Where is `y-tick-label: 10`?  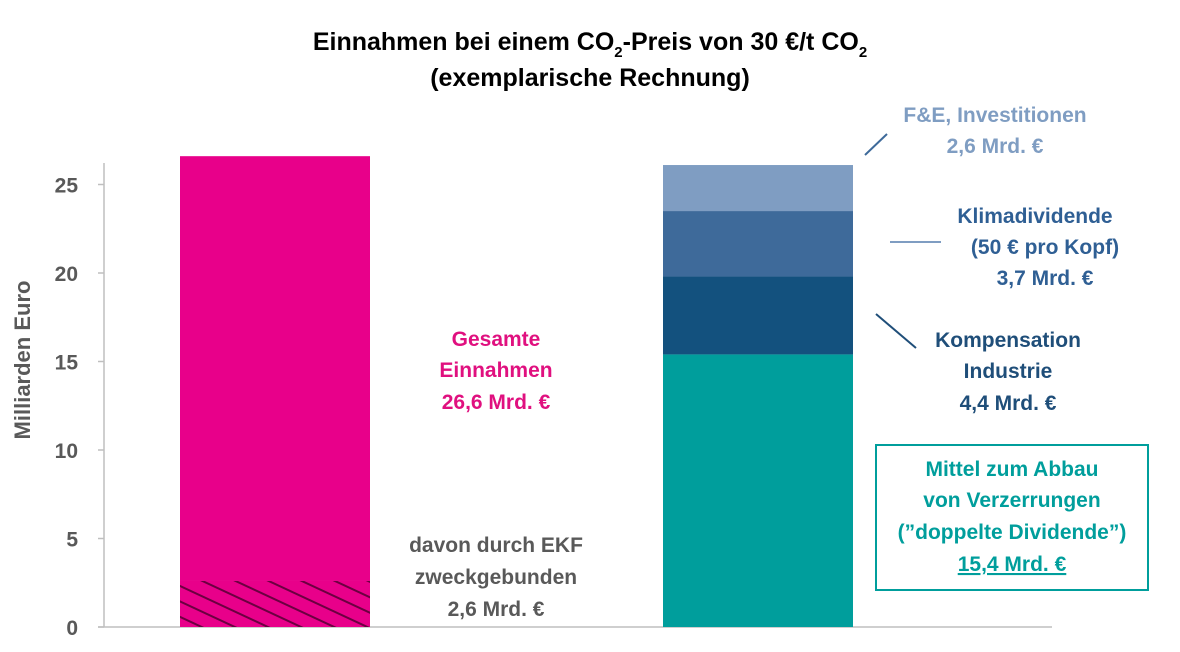
y-tick-label: 10 is located at coordinates (66, 451).